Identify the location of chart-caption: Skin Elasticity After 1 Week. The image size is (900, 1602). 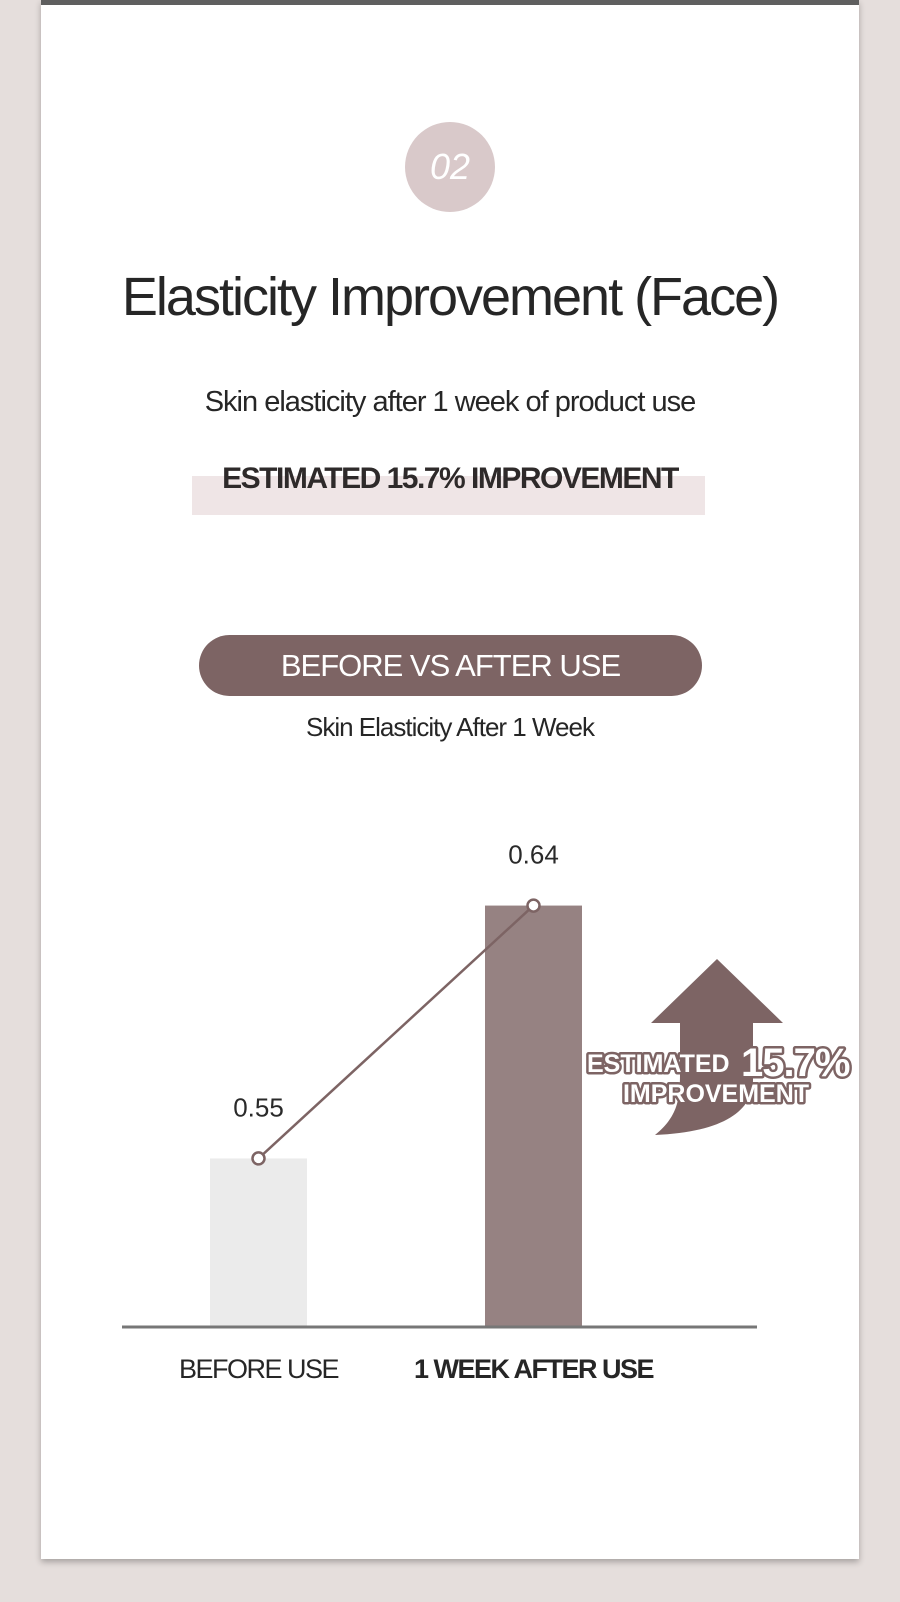
(450, 727).